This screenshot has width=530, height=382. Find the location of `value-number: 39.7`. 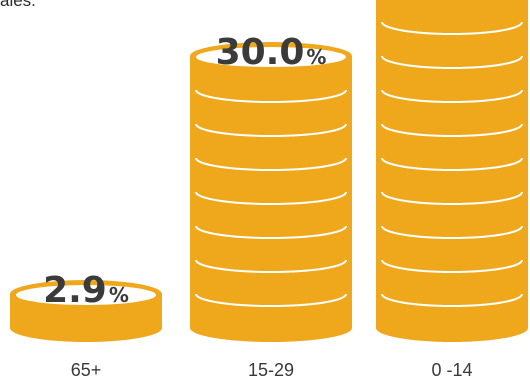

value-number: 39.7 is located at coordinates (441, 2).